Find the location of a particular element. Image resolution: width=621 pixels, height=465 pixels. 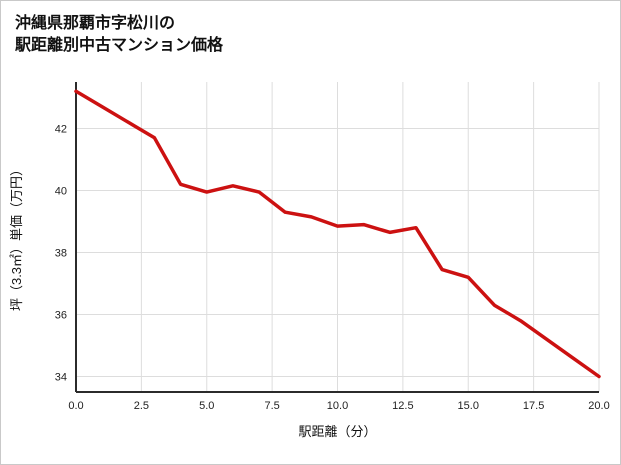

y-axis-label: 坪（3.3㎡）単価（万円） is located at coordinates (16, 237).